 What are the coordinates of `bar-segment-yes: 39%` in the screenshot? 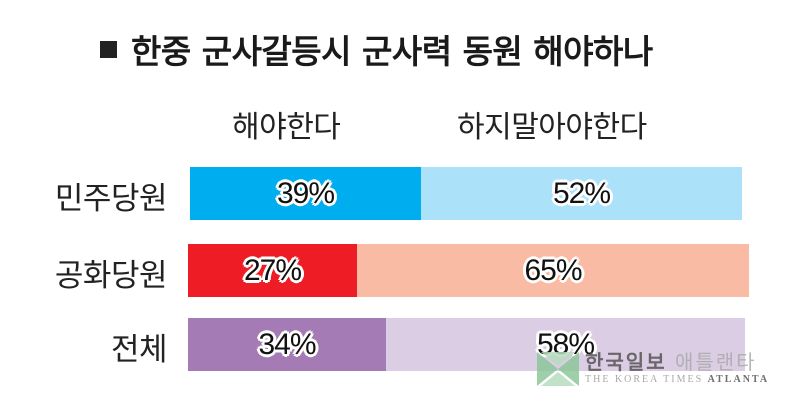 It's located at (305, 193).